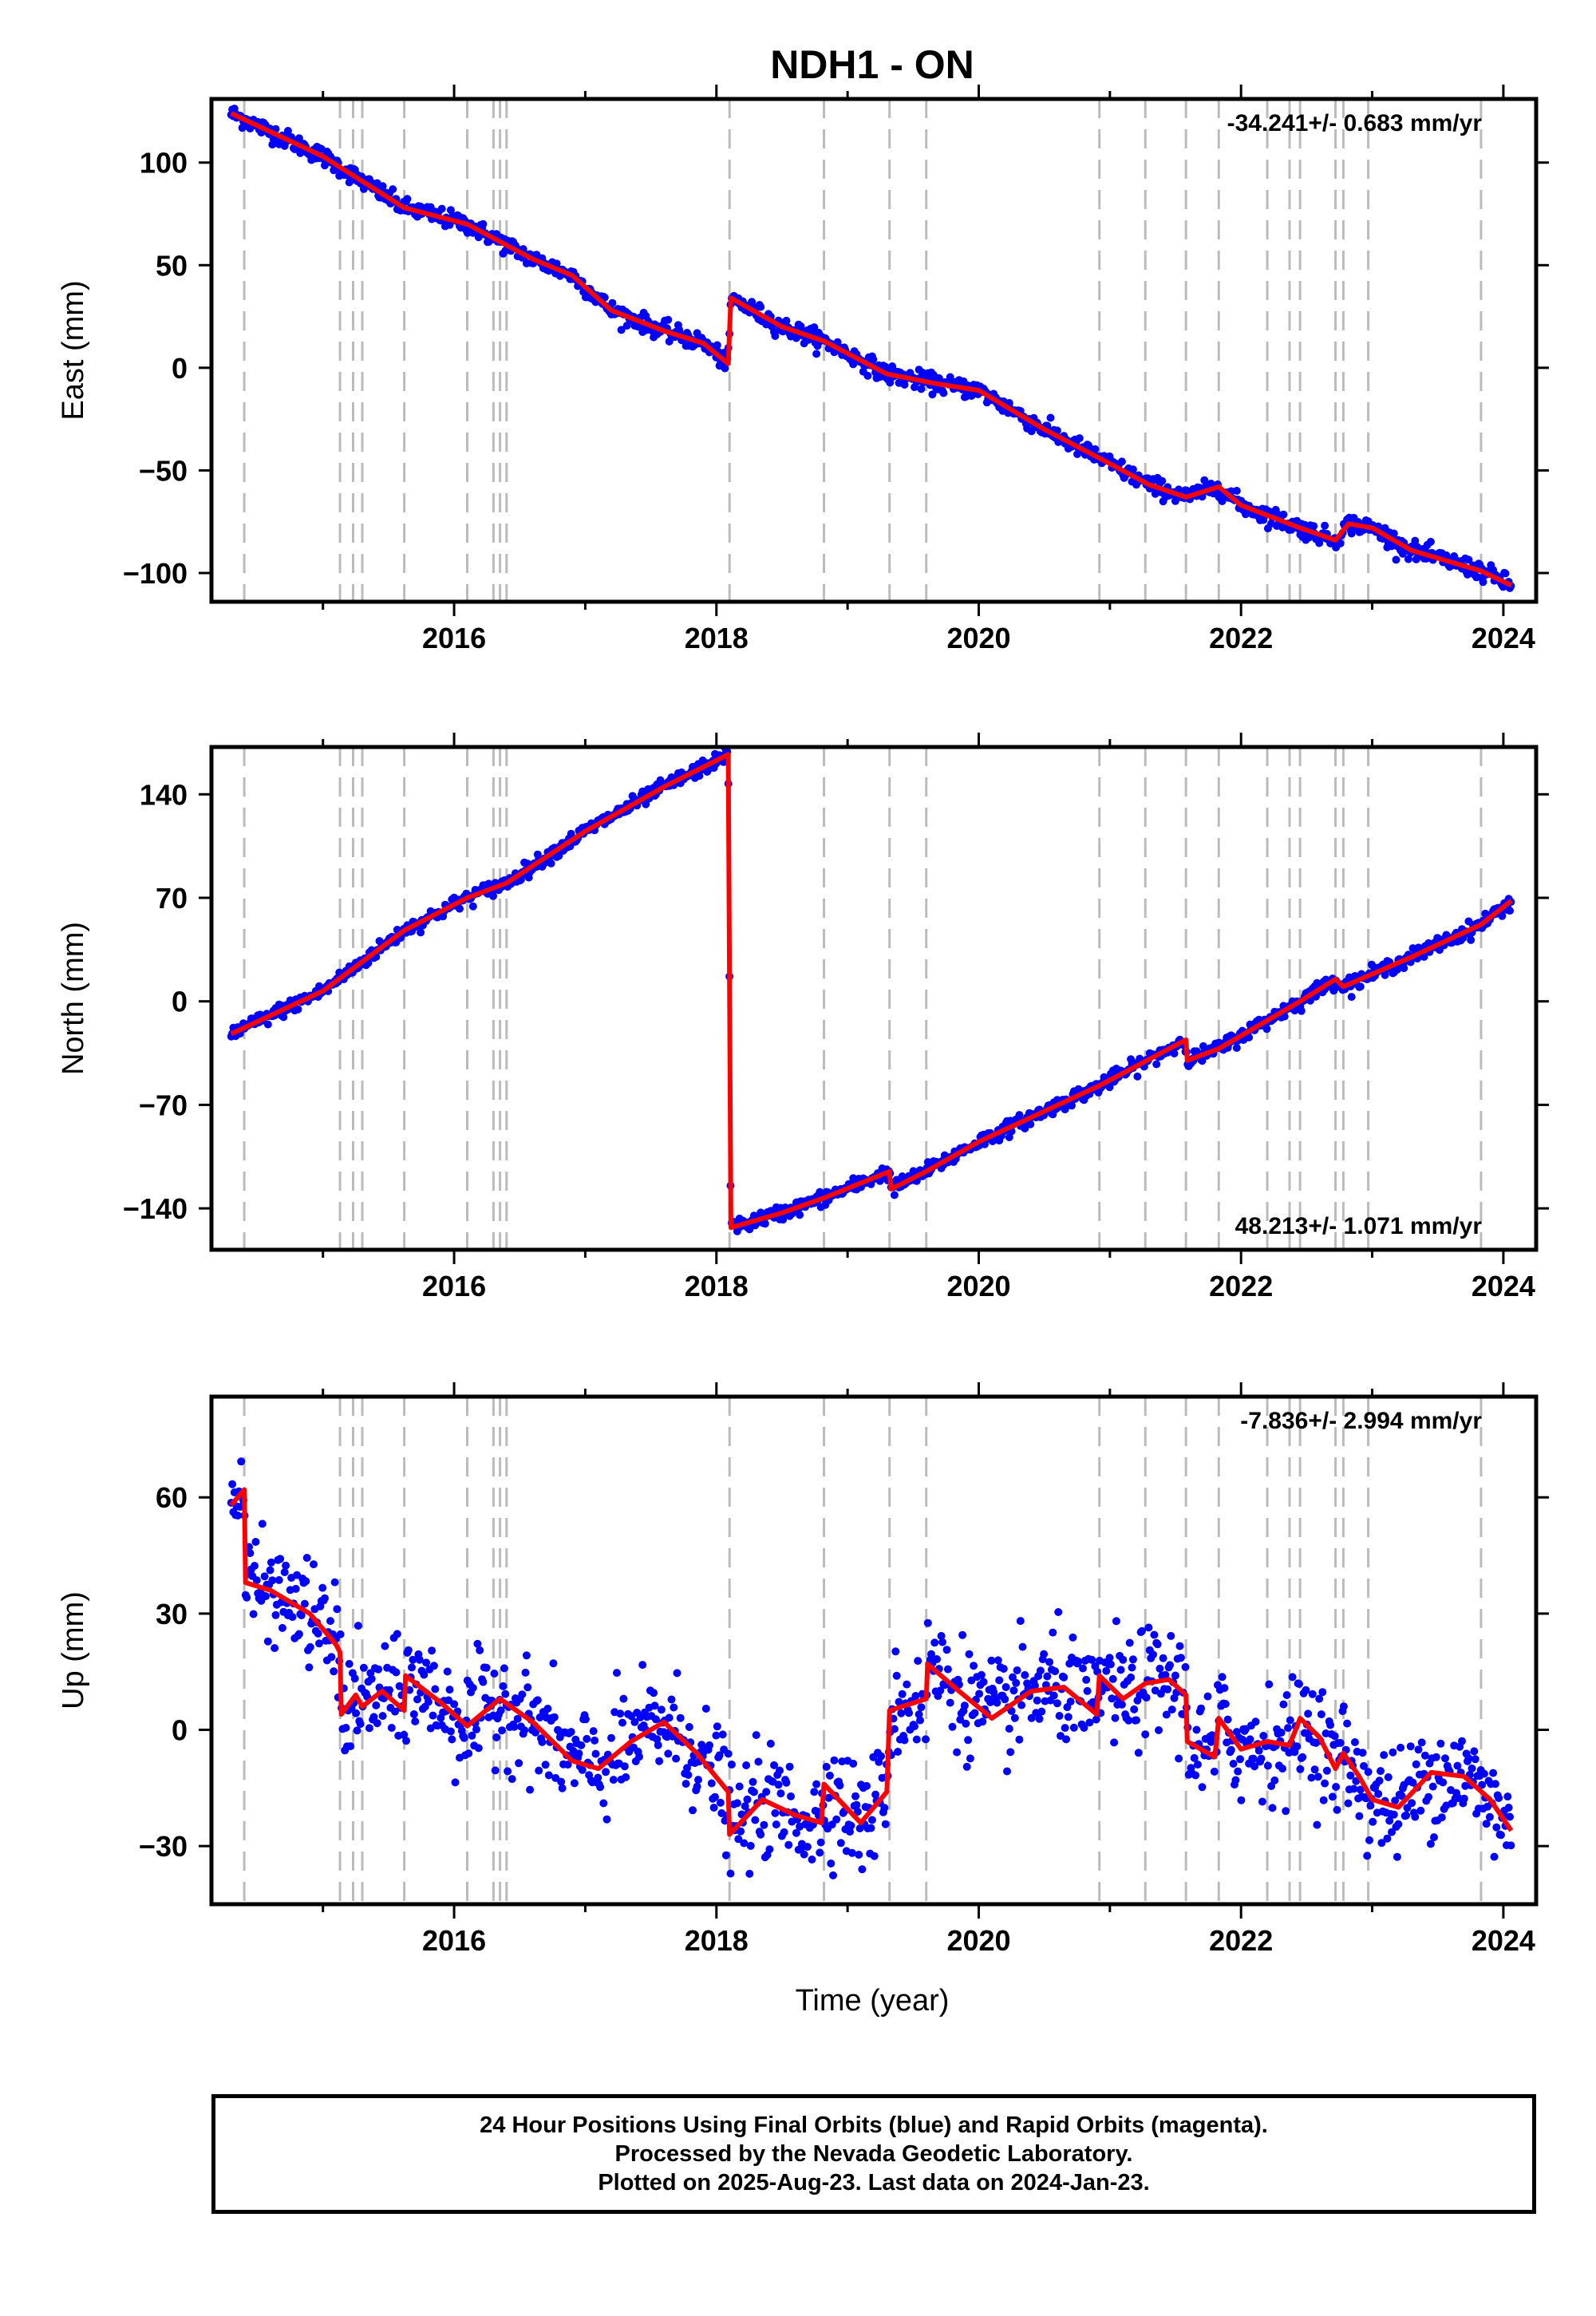 This screenshot has height=2316, width=1596. I want to click on rate-label: -34.241+/- 0.683 mm/yr, so click(1355, 123).